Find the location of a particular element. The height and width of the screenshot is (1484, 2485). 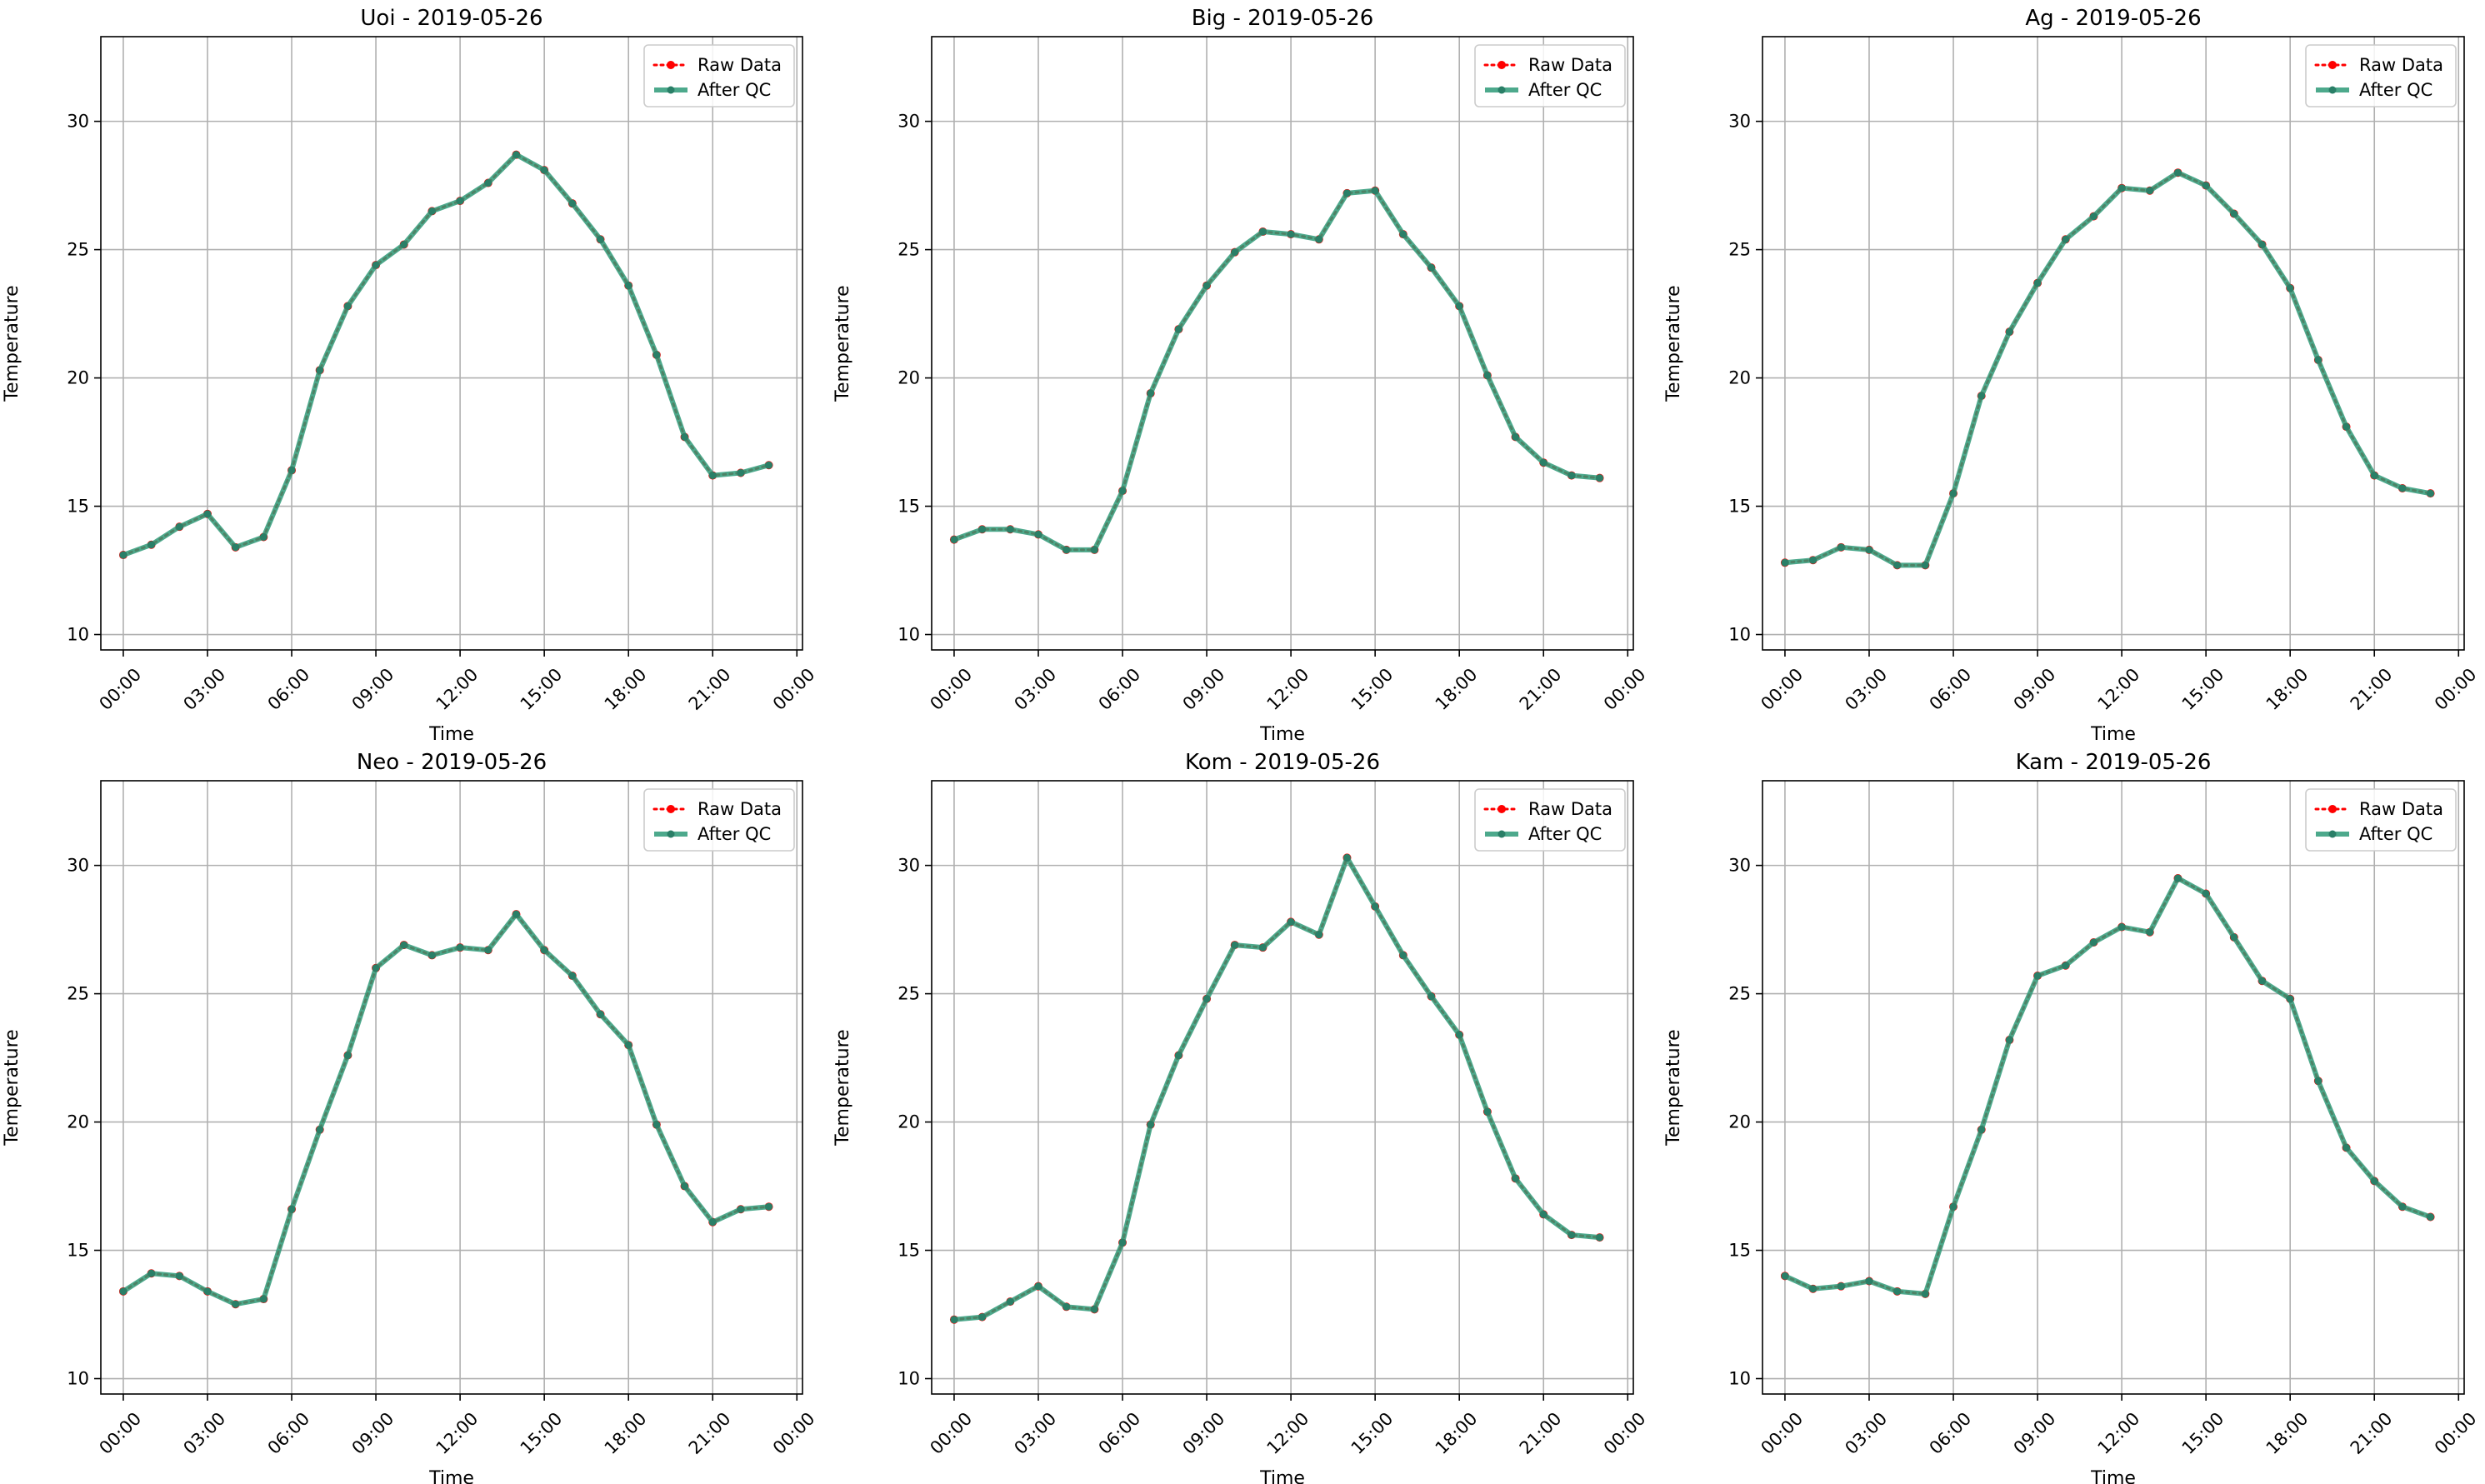

legend-raw-data-label: Raw Data is located at coordinates (1570, 65).